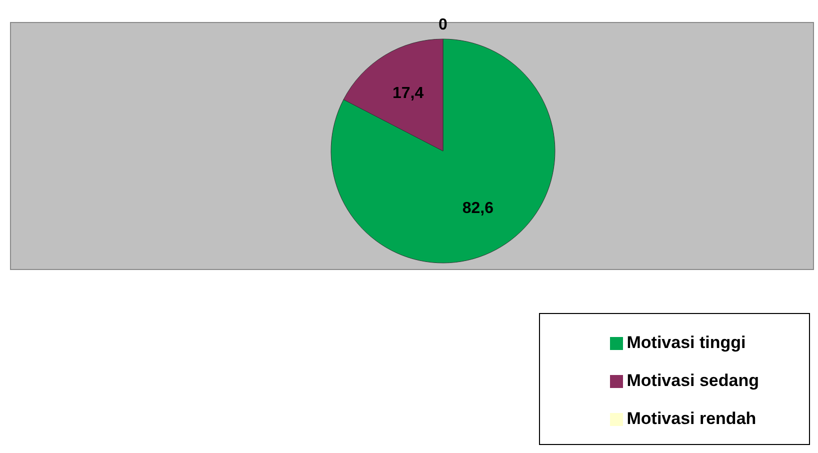 This screenshot has height=453, width=818. I want to click on legend-label: Motivasi tinggi, so click(686, 342).